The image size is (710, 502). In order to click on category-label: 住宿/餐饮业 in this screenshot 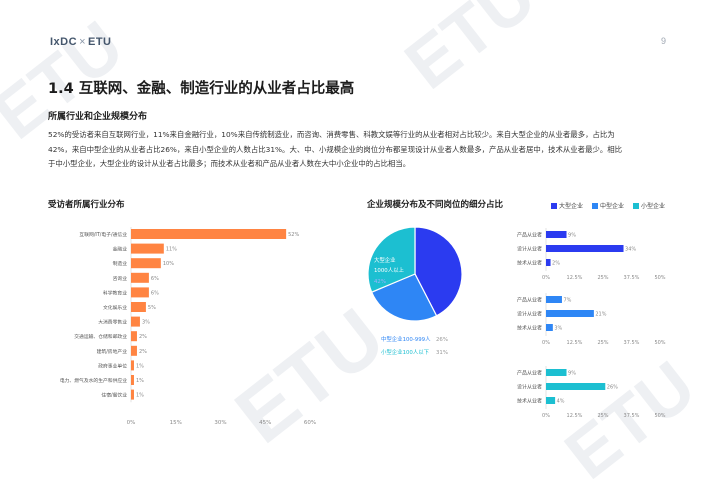, I will do `click(114, 395)`.